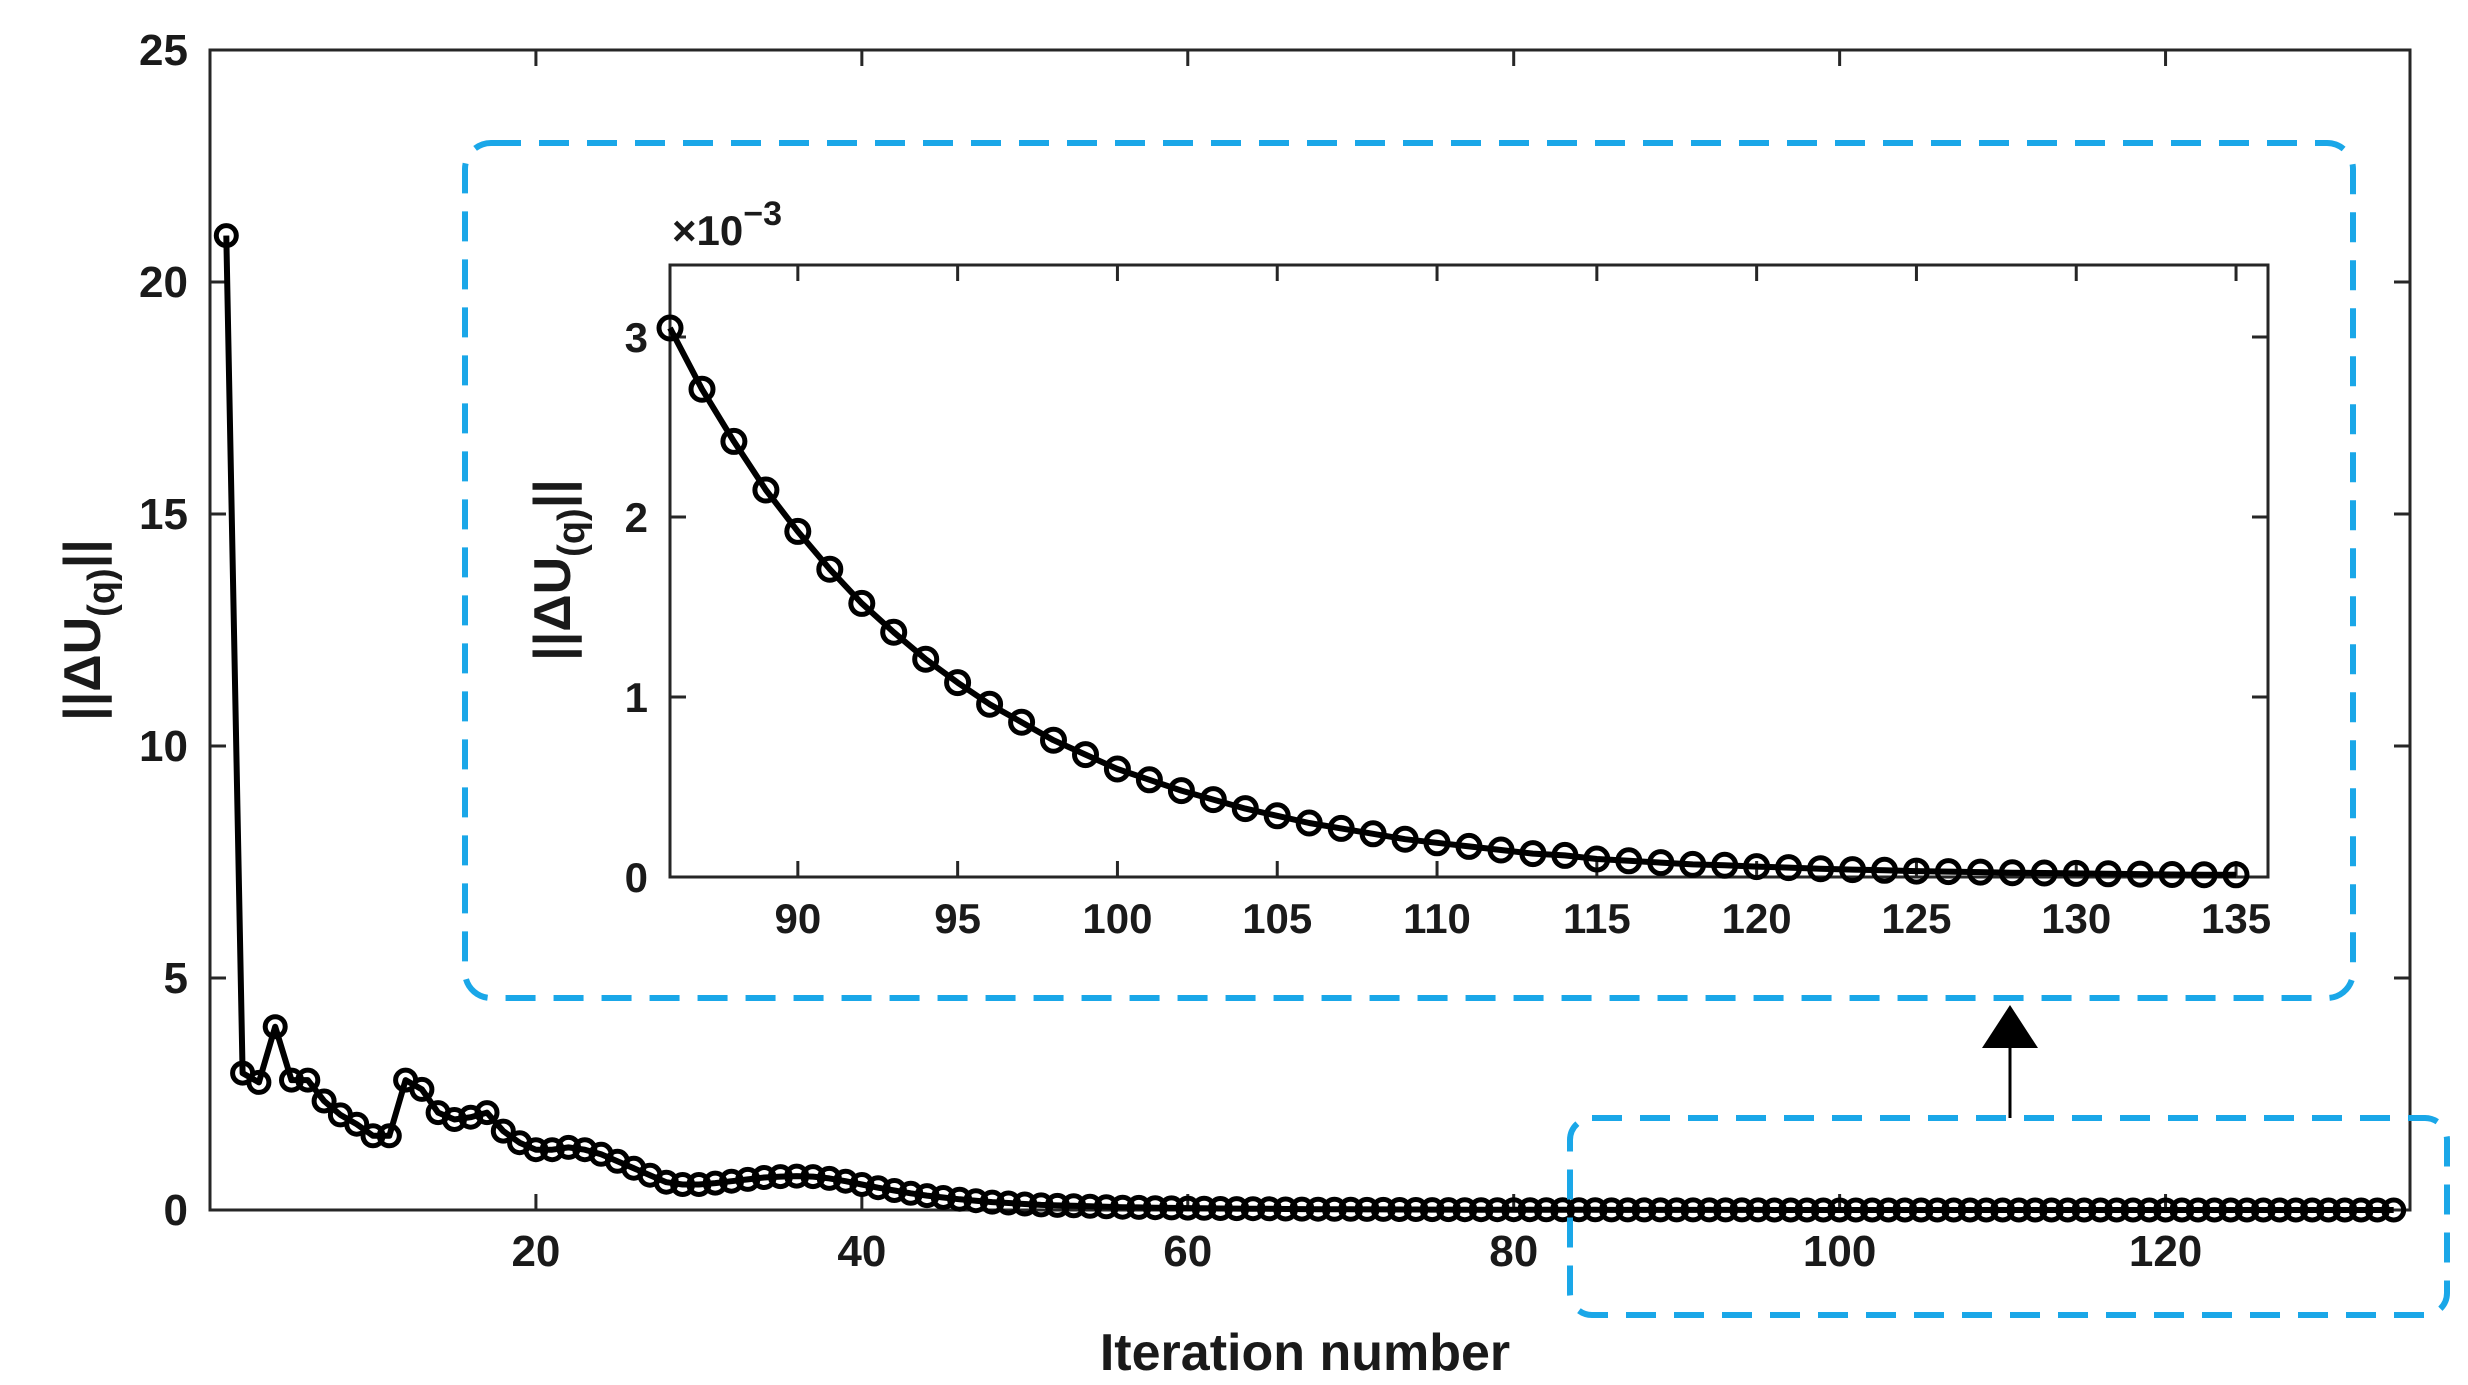 The image size is (2468, 1385). I want to click on inset-x-tick-label: 100, so click(1117, 918).